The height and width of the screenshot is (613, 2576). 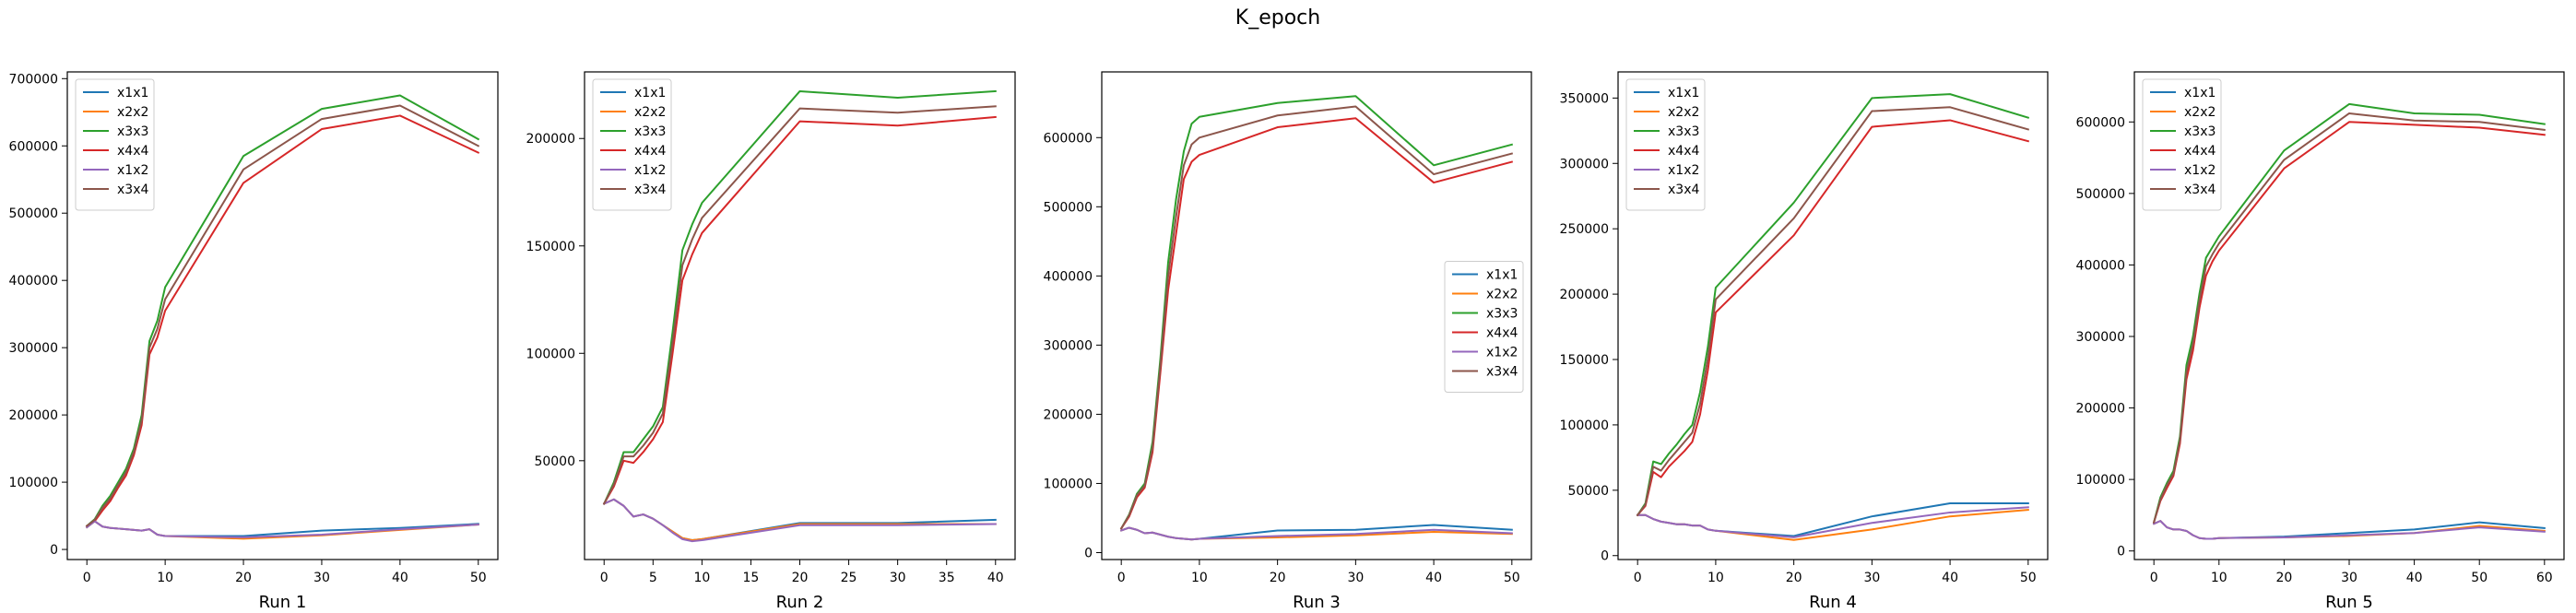 I want to click on y-tick-label: 150000, so click(x=550, y=247).